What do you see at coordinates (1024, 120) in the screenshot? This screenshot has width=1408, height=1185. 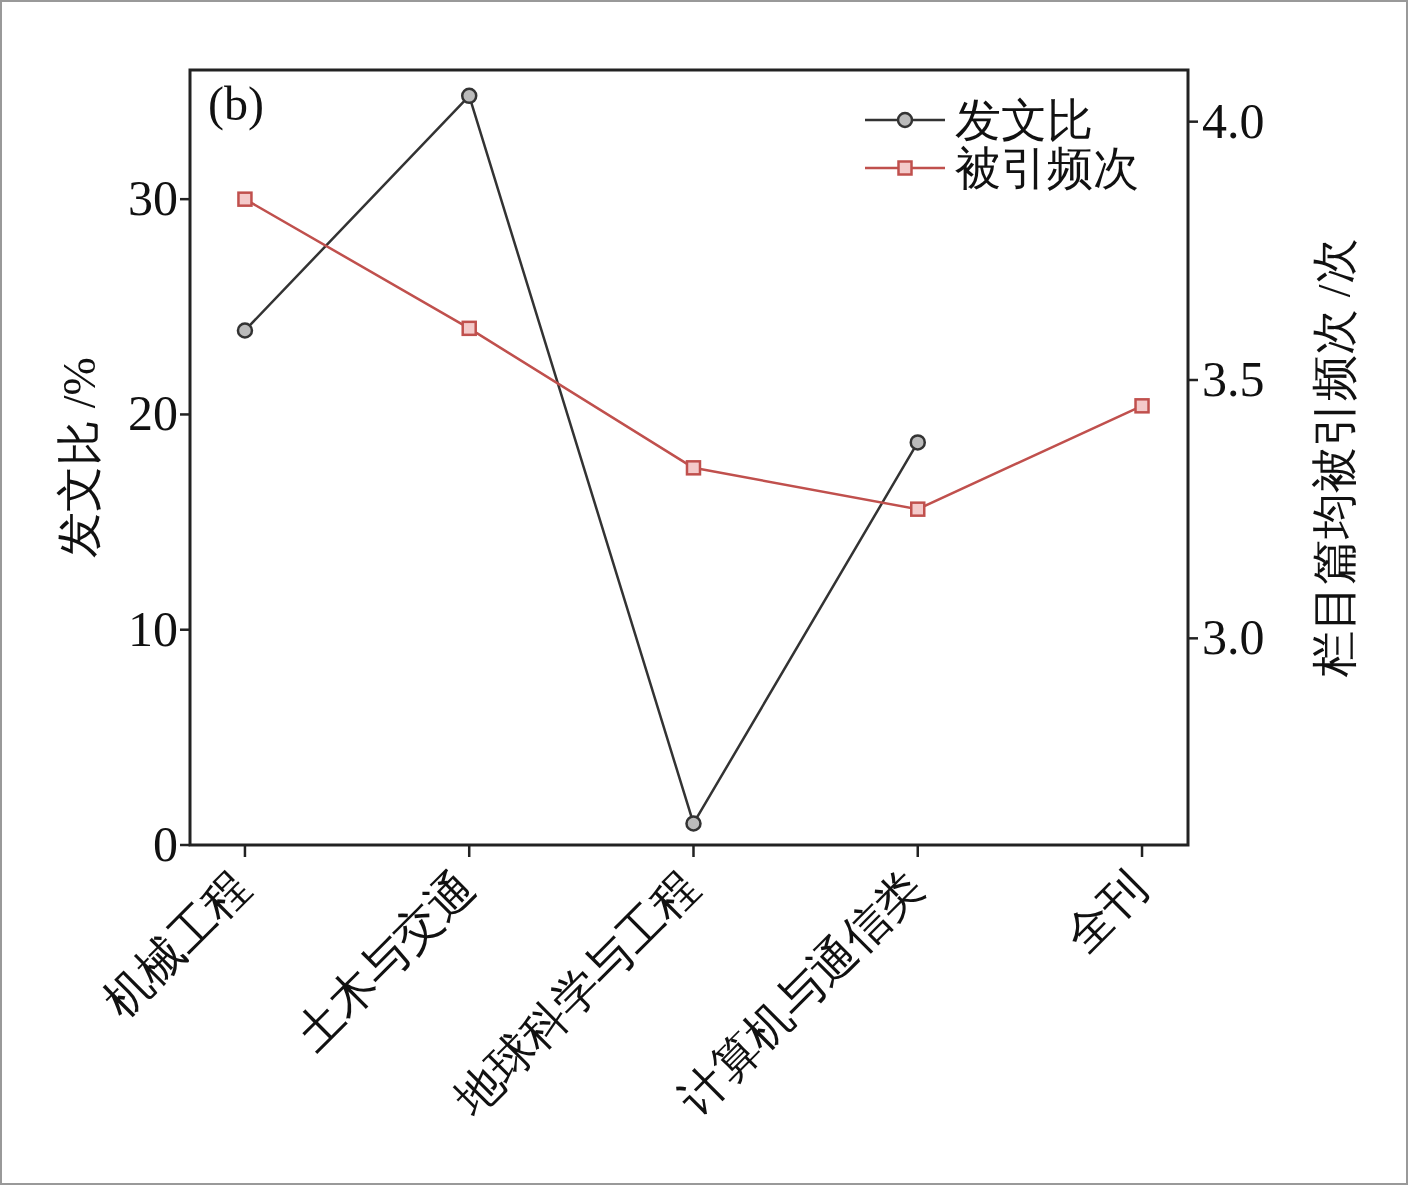 I see `legend-label: 发文比` at bounding box center [1024, 120].